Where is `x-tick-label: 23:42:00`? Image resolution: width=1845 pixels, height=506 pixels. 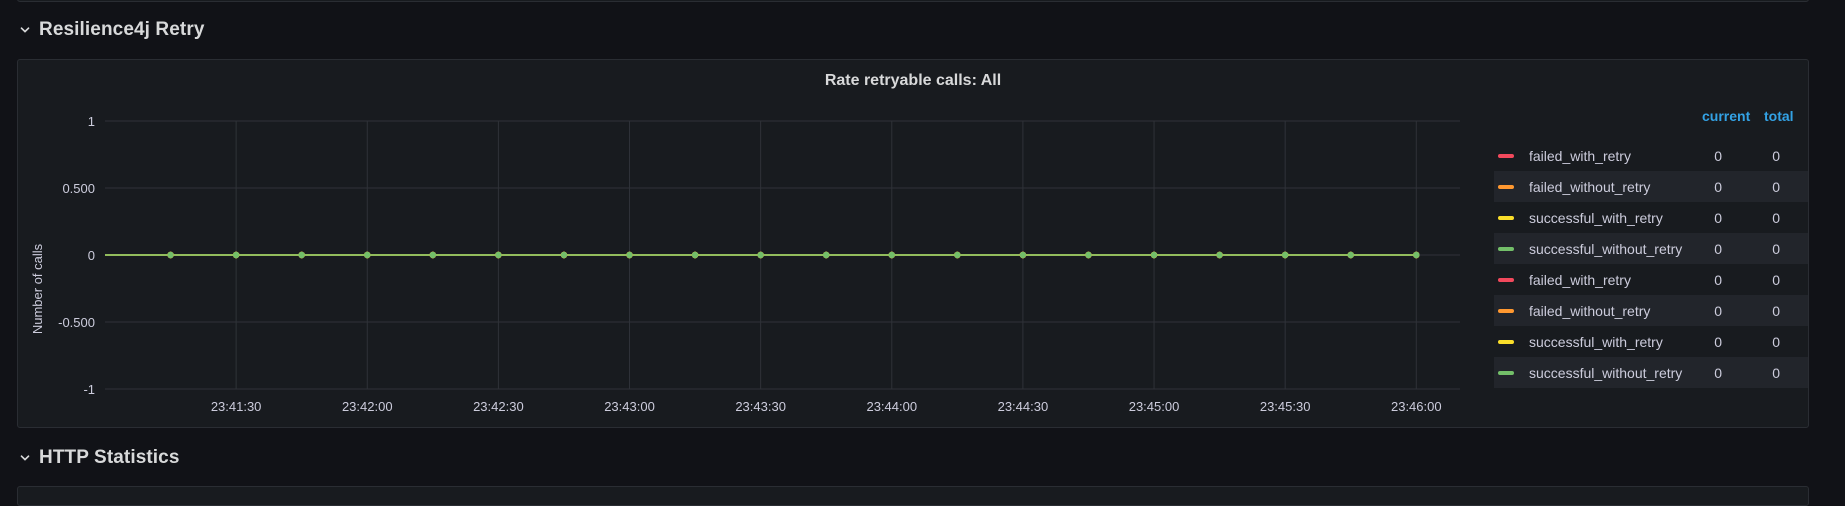 x-tick-label: 23:42:00 is located at coordinates (367, 406).